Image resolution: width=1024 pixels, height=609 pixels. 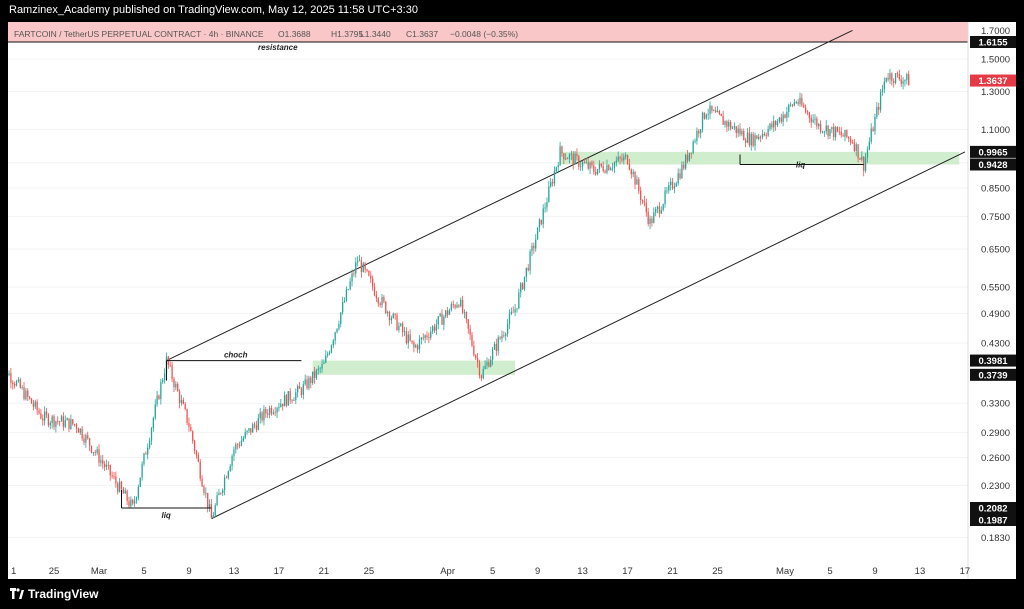 I want to click on time-tick: 25, so click(x=717, y=571).